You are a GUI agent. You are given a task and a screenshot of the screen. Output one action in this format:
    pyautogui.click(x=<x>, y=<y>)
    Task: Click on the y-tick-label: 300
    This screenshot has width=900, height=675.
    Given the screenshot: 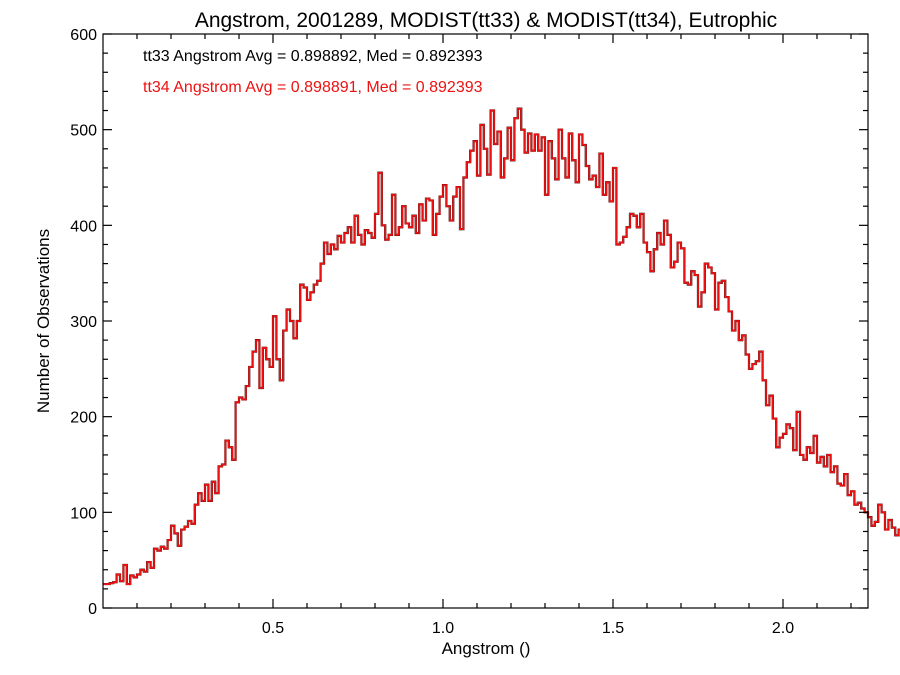 What is the action you would take?
    pyautogui.click(x=83, y=322)
    